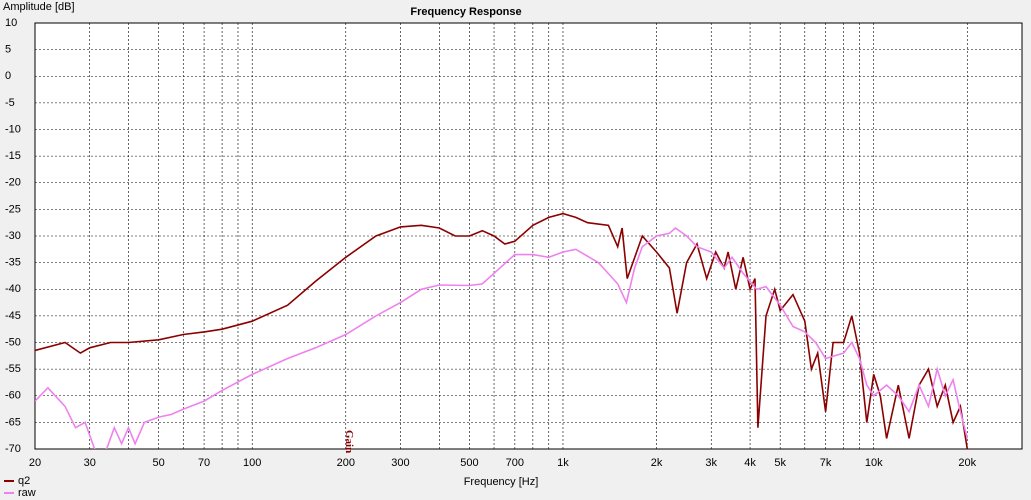 This screenshot has height=500, width=1031. Describe the element at coordinates (13, 289) in the screenshot. I see `y-tick-label: -40` at that location.